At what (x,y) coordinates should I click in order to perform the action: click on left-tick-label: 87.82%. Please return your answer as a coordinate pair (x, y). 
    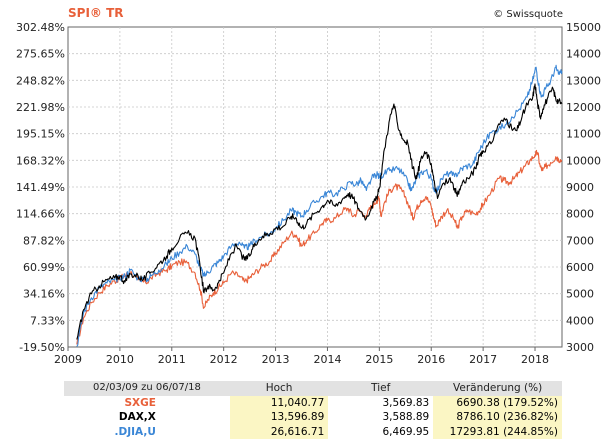
    Looking at the image, I should click on (44, 240).